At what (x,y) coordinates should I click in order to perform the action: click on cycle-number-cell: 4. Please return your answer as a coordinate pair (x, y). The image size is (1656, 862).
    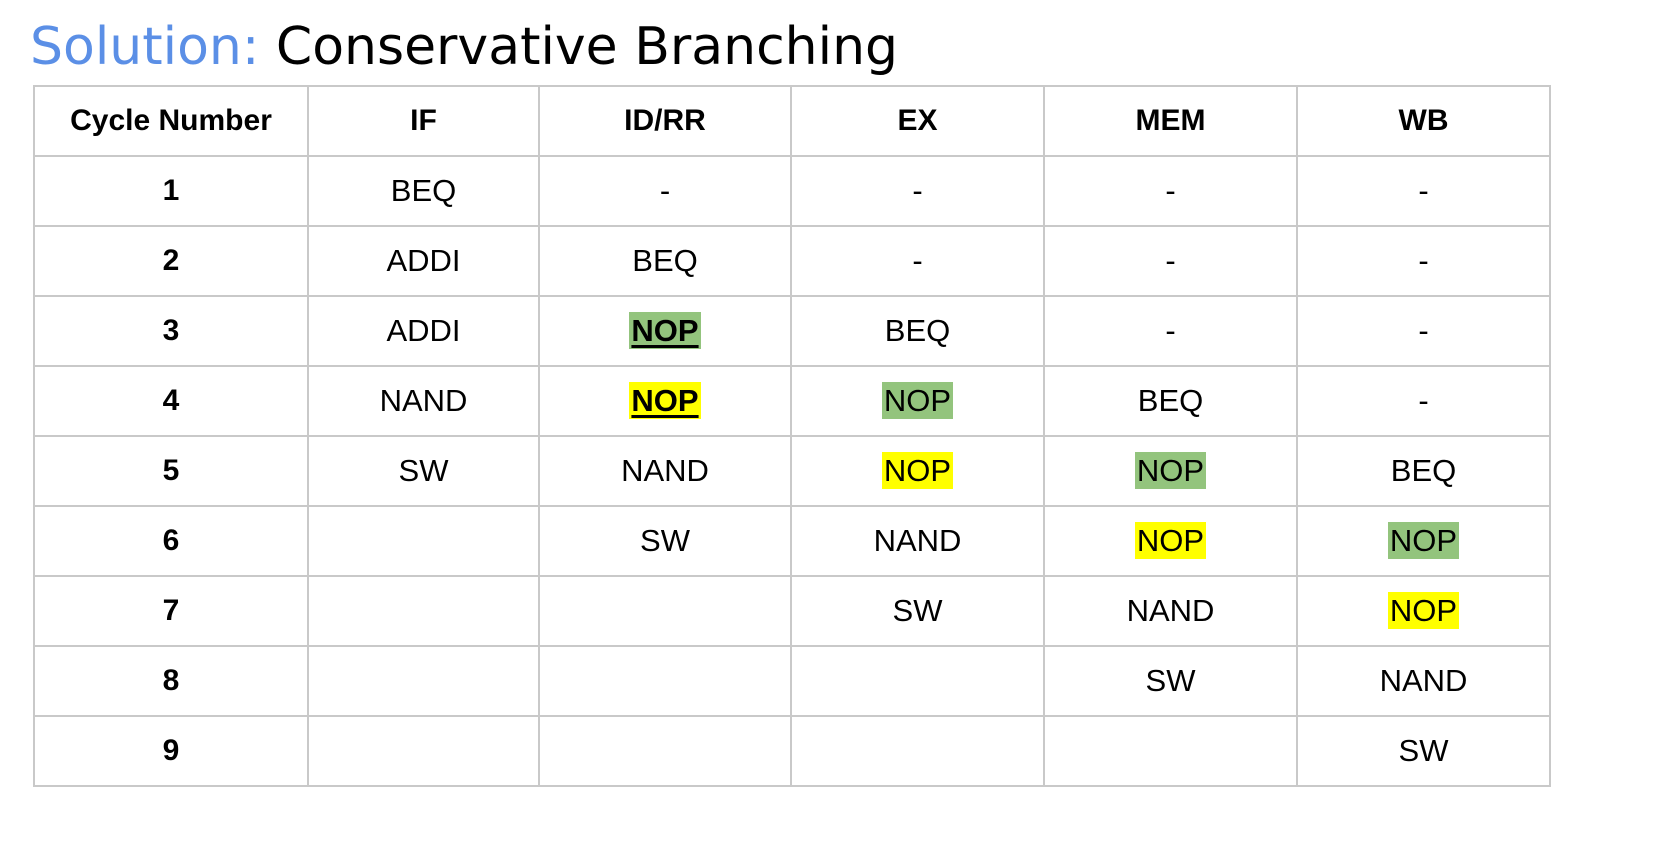
    Looking at the image, I should click on (171, 401).